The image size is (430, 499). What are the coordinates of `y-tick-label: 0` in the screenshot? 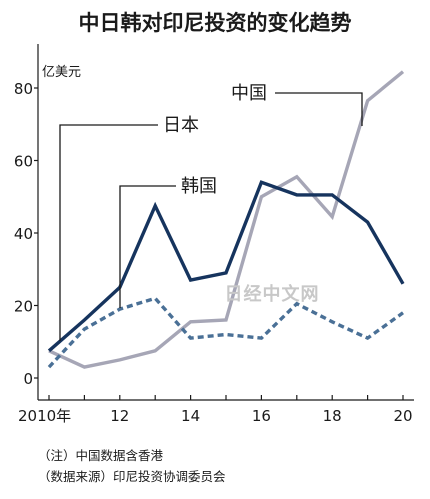 It's located at (28, 379).